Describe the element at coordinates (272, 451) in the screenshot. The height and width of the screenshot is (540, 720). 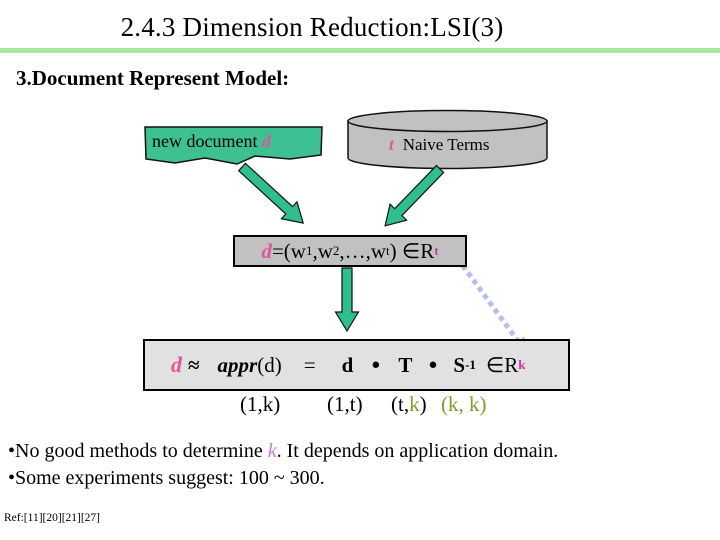
I see `note1-var-k: k` at that location.